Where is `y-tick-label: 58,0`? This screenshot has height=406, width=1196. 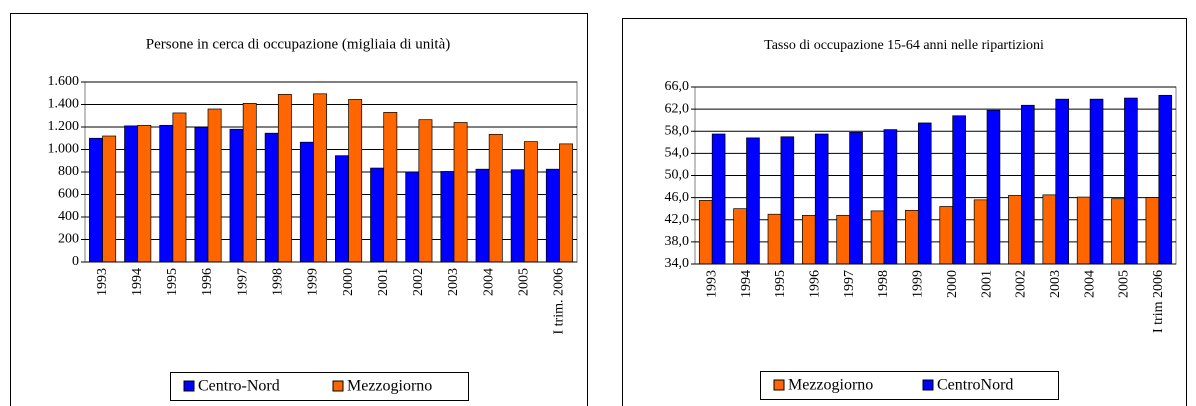 y-tick-label: 58,0 is located at coordinates (677, 130).